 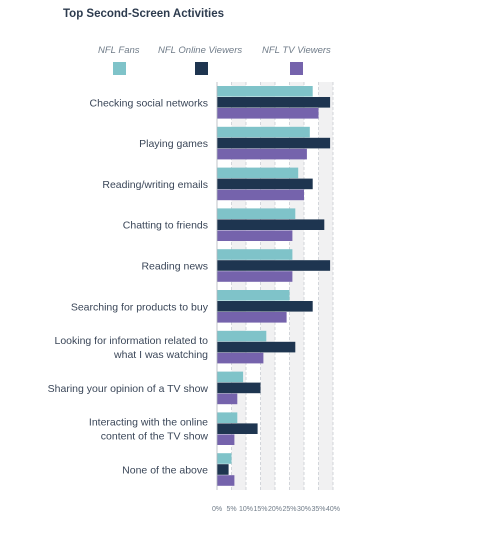 I want to click on category-label: Checking social networks, so click(x=149, y=103).